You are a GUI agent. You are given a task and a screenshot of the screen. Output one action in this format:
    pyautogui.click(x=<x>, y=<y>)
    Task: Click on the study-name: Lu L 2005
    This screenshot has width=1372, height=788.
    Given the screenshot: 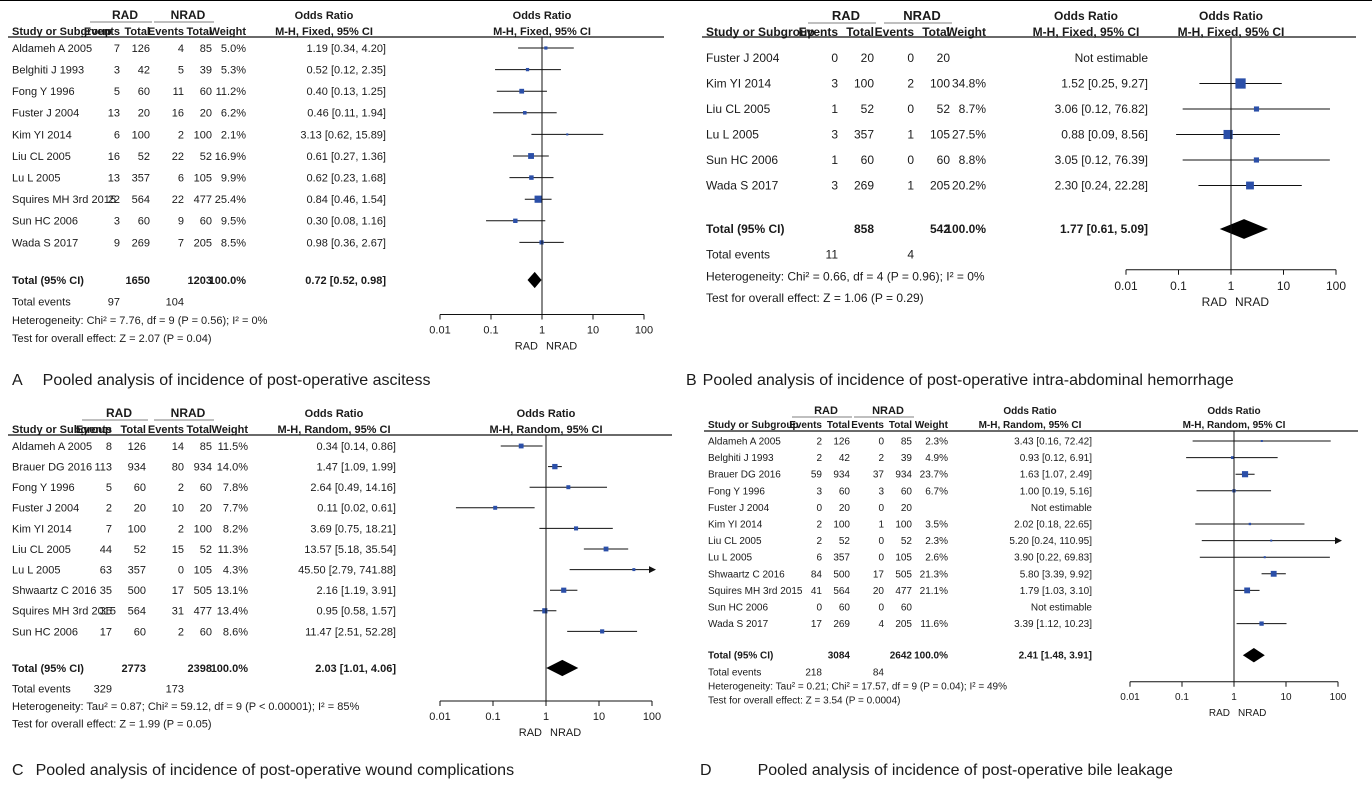 What is the action you would take?
    pyautogui.click(x=36, y=178)
    